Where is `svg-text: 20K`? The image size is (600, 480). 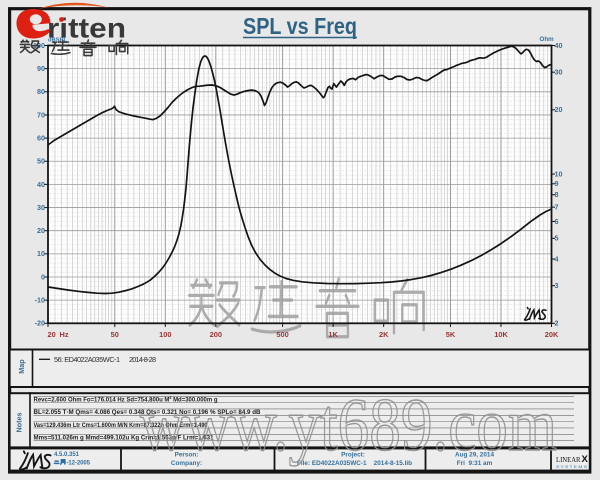
svg-text: 20K is located at coordinates (552, 334).